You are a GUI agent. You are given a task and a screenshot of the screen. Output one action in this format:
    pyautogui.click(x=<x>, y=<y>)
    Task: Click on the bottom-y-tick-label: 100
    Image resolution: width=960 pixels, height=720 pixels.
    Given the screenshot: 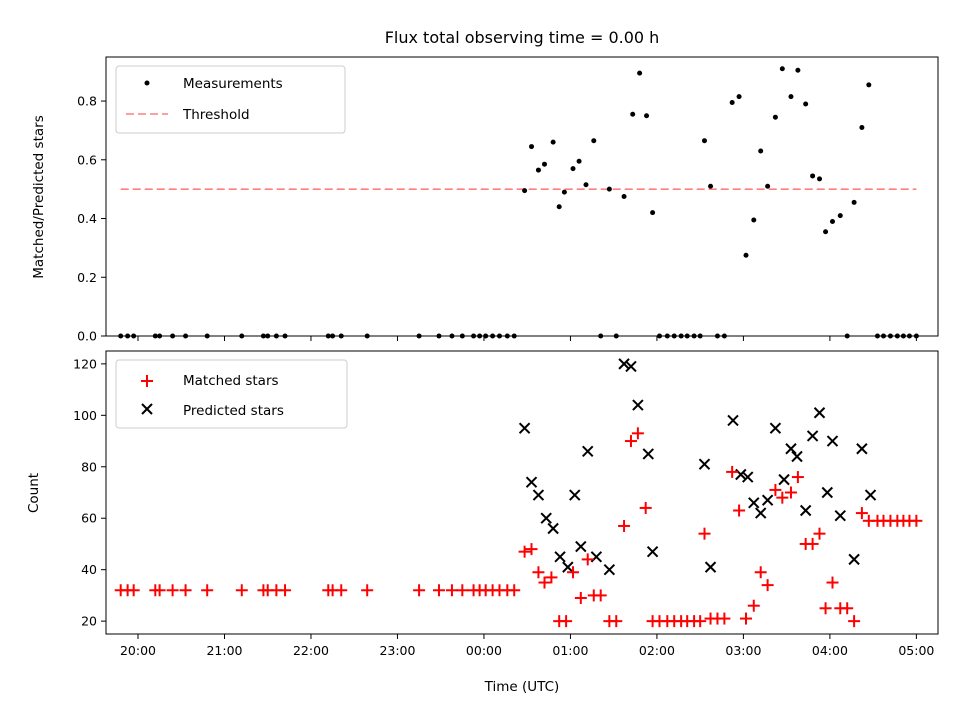 What is the action you would take?
    pyautogui.click(x=85, y=415)
    